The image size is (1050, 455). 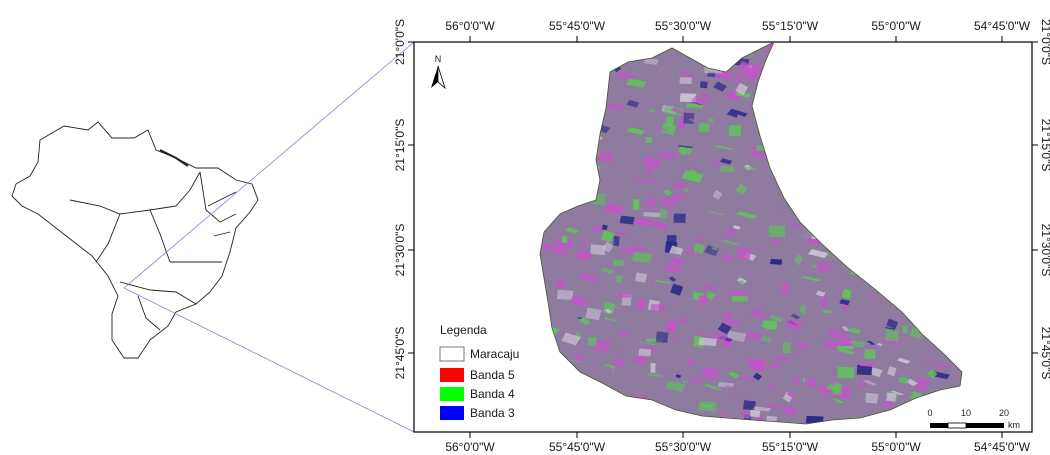 What do you see at coordinates (896, 26) in the screenshot?
I see `top-lon-label: 55°0'0"W` at bounding box center [896, 26].